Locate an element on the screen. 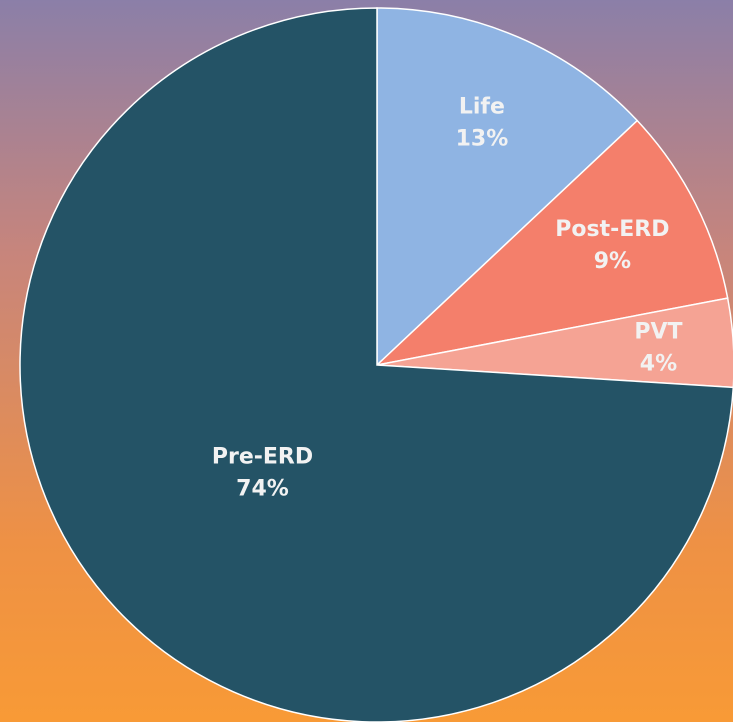  slice-value-label: 74% is located at coordinates (262, 489).